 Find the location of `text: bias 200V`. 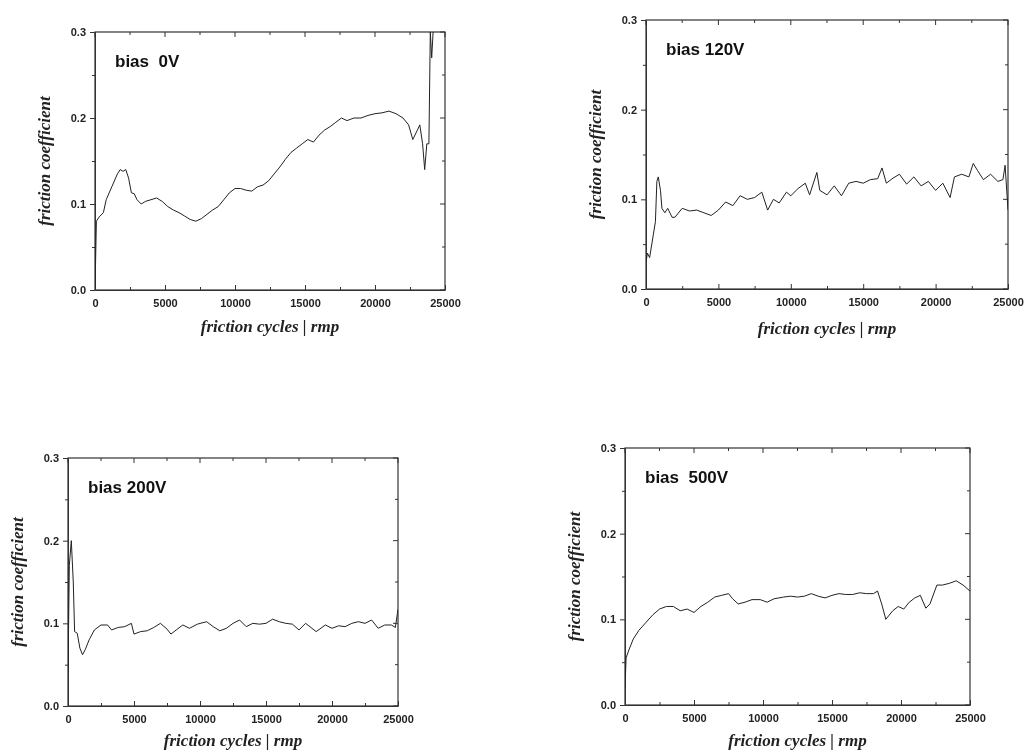

text: bias 200V is located at coordinates (128, 487).